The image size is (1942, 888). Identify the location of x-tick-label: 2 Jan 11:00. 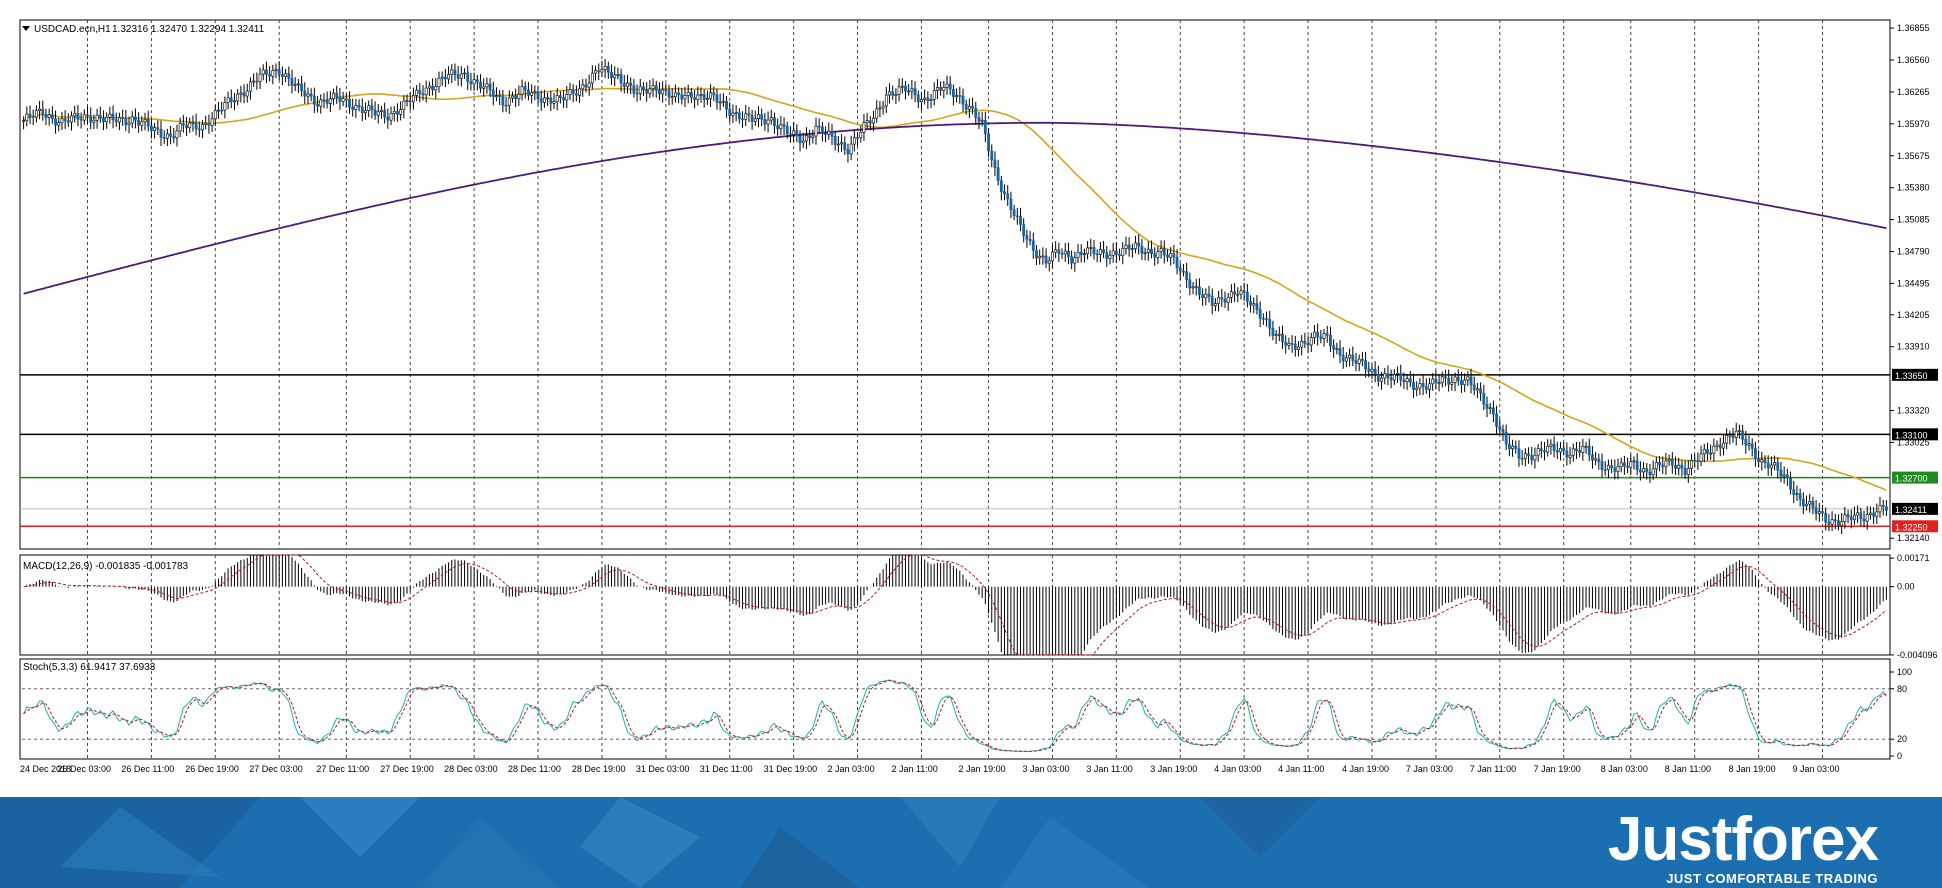
(914, 769).